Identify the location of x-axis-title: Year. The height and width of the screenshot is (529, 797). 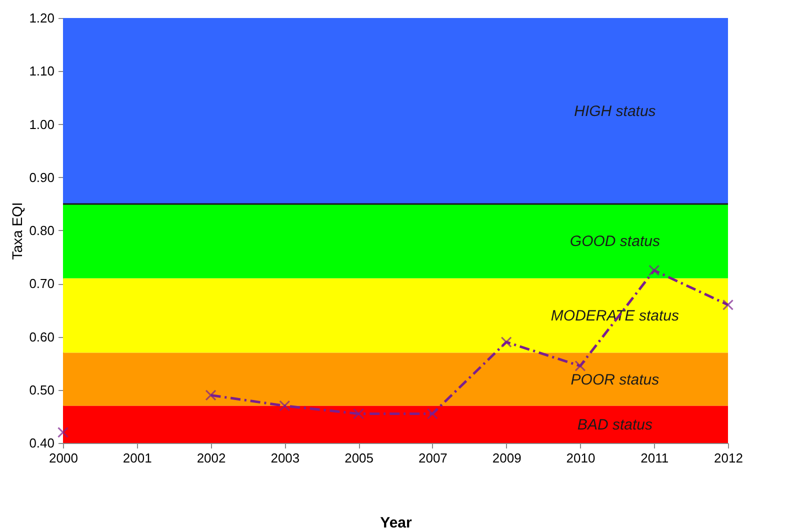
(396, 521).